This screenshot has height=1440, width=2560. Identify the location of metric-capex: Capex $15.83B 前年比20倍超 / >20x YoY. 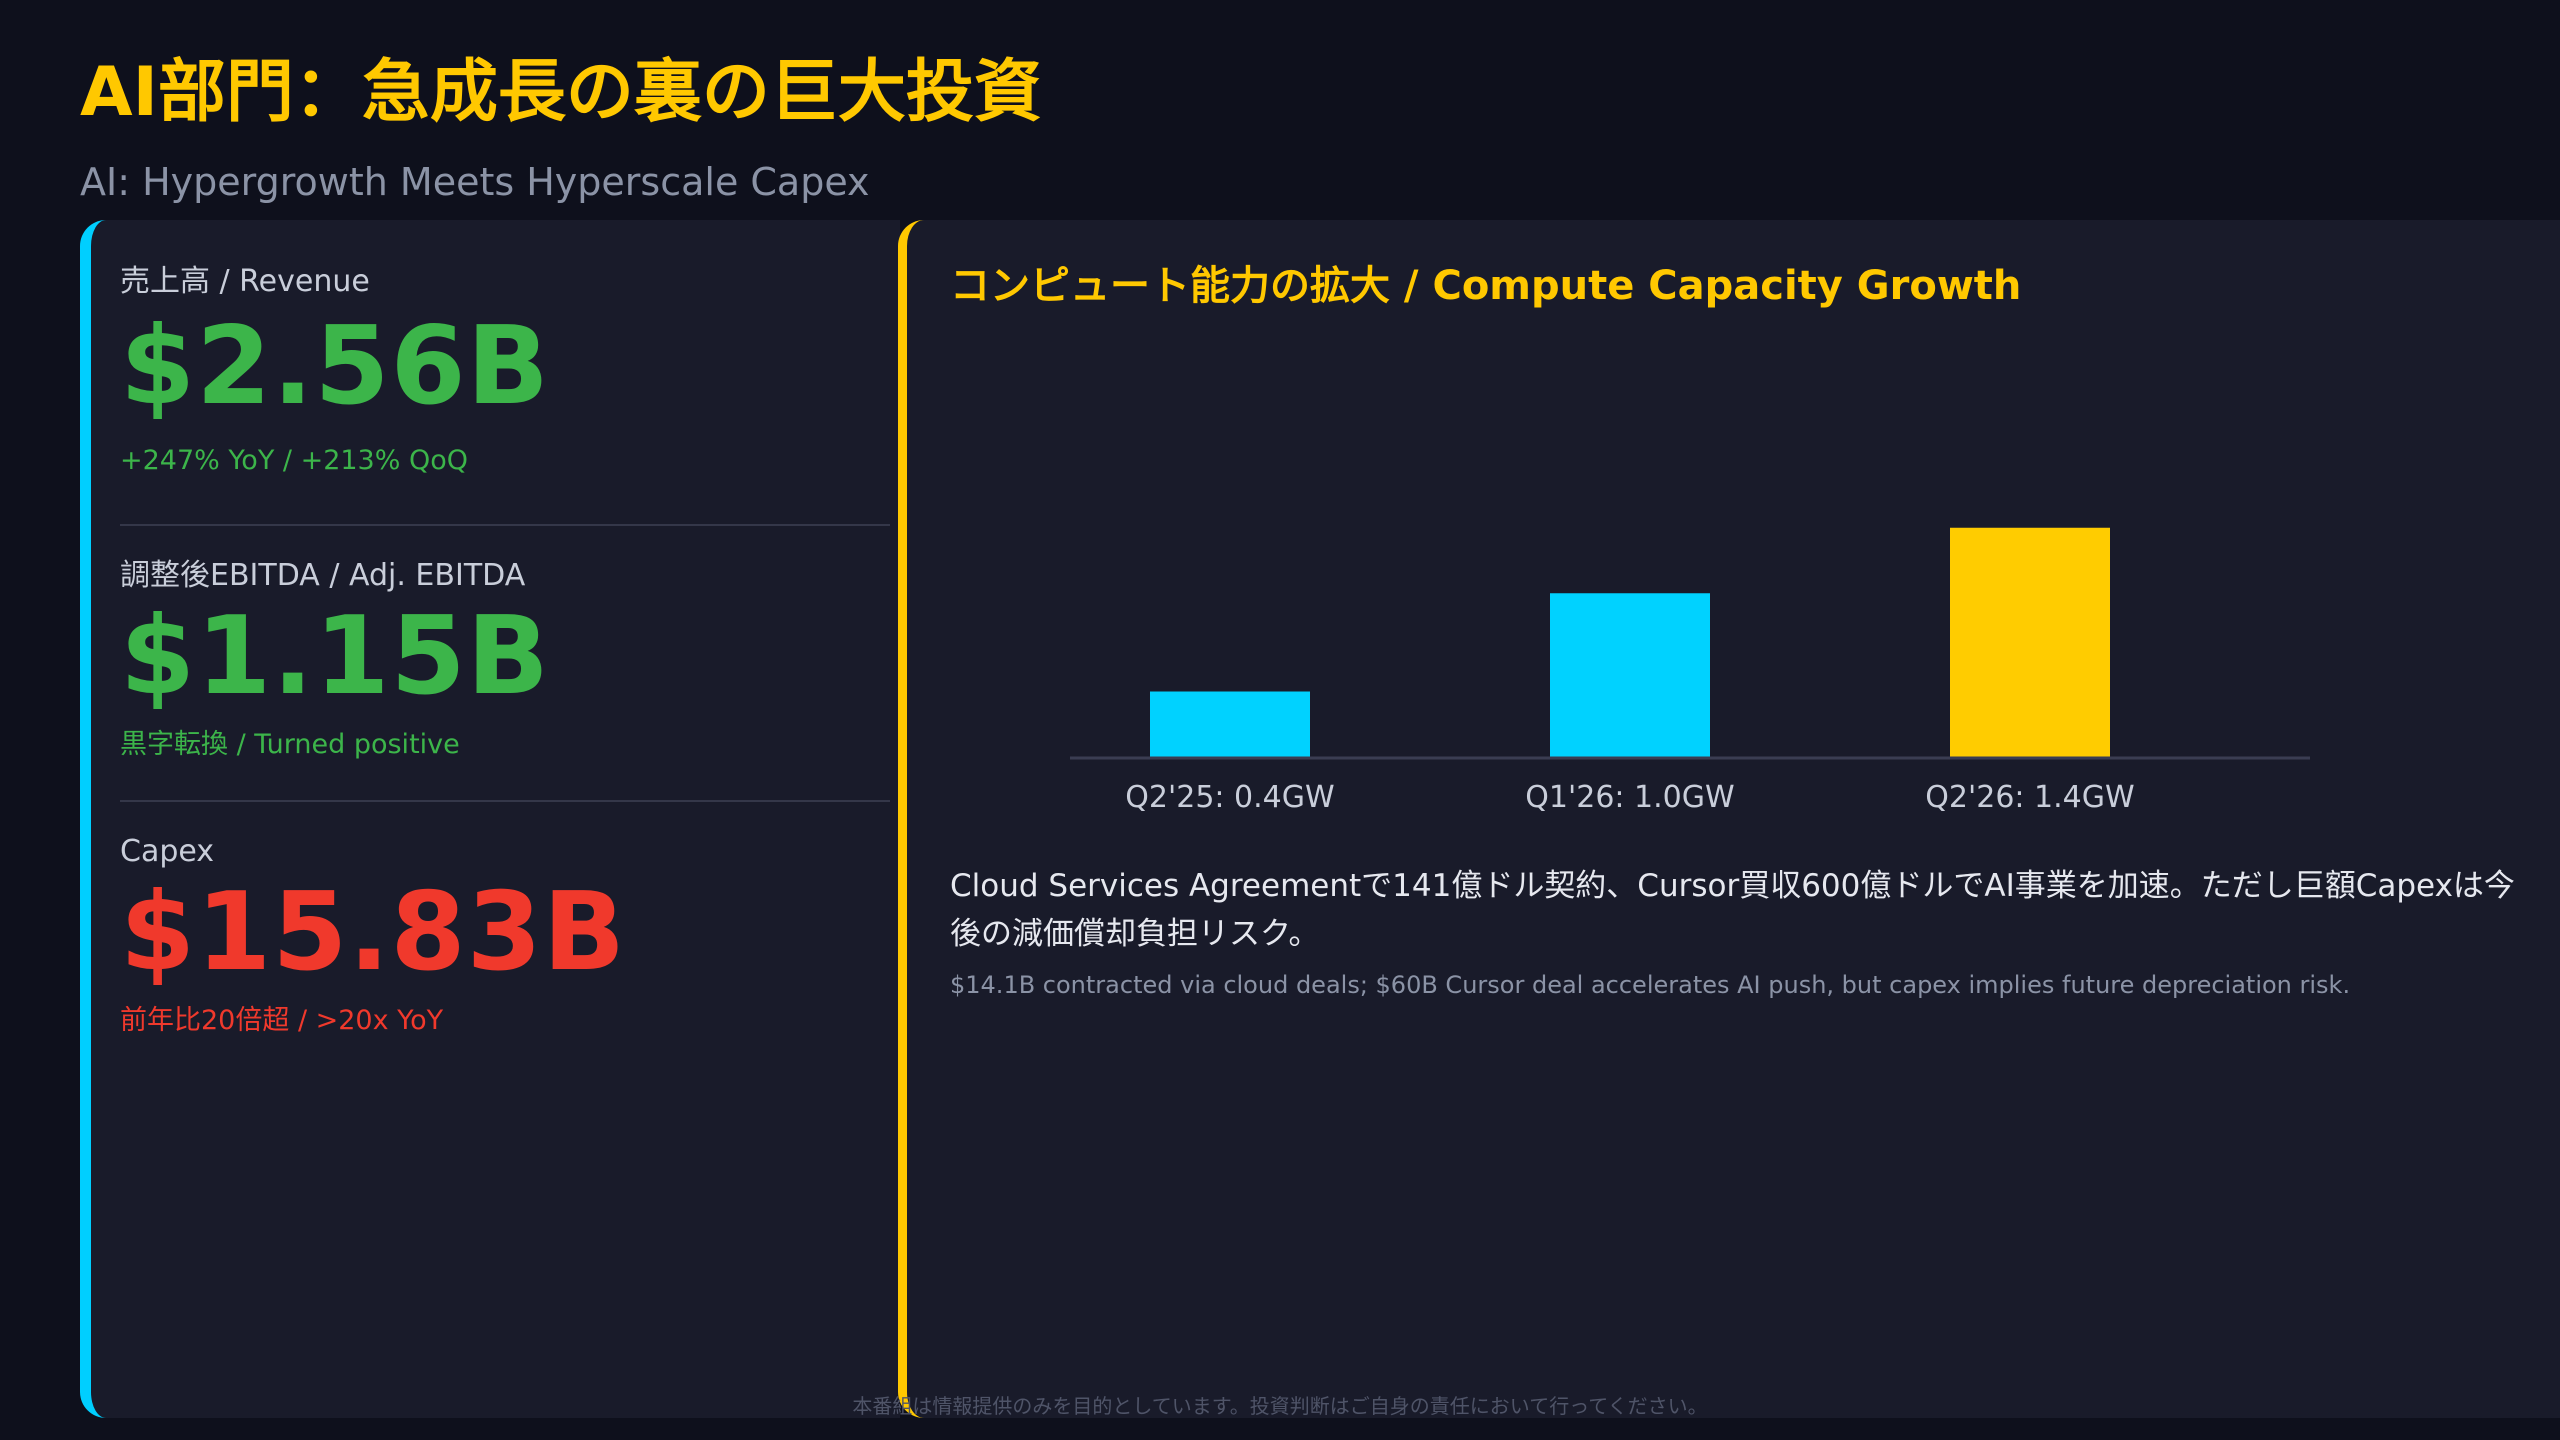
(470, 935).